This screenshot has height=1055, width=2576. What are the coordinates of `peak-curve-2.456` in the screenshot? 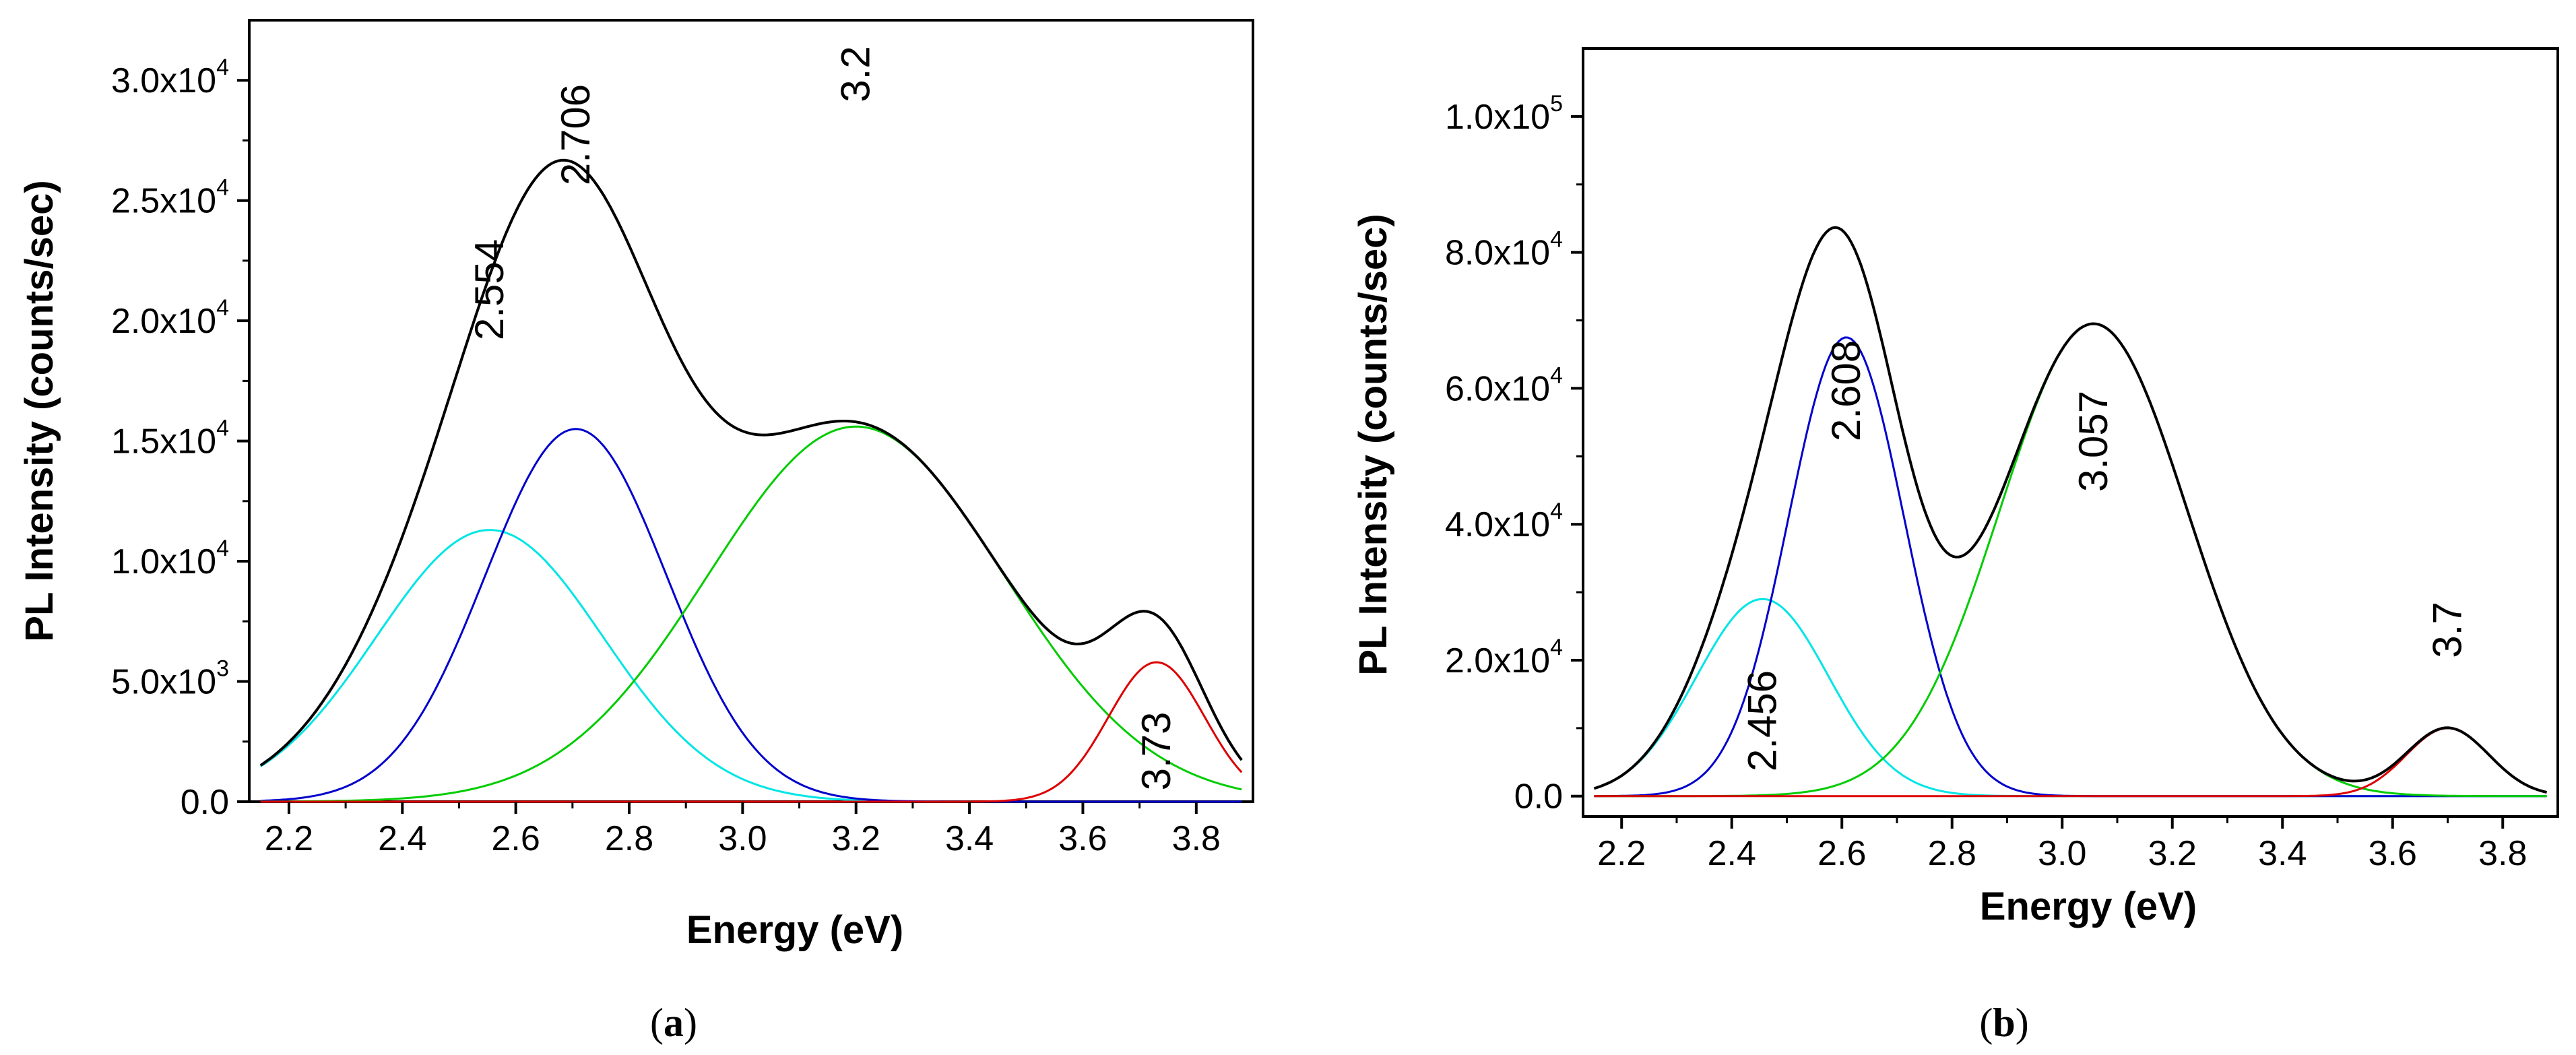 It's located at (2070, 698).